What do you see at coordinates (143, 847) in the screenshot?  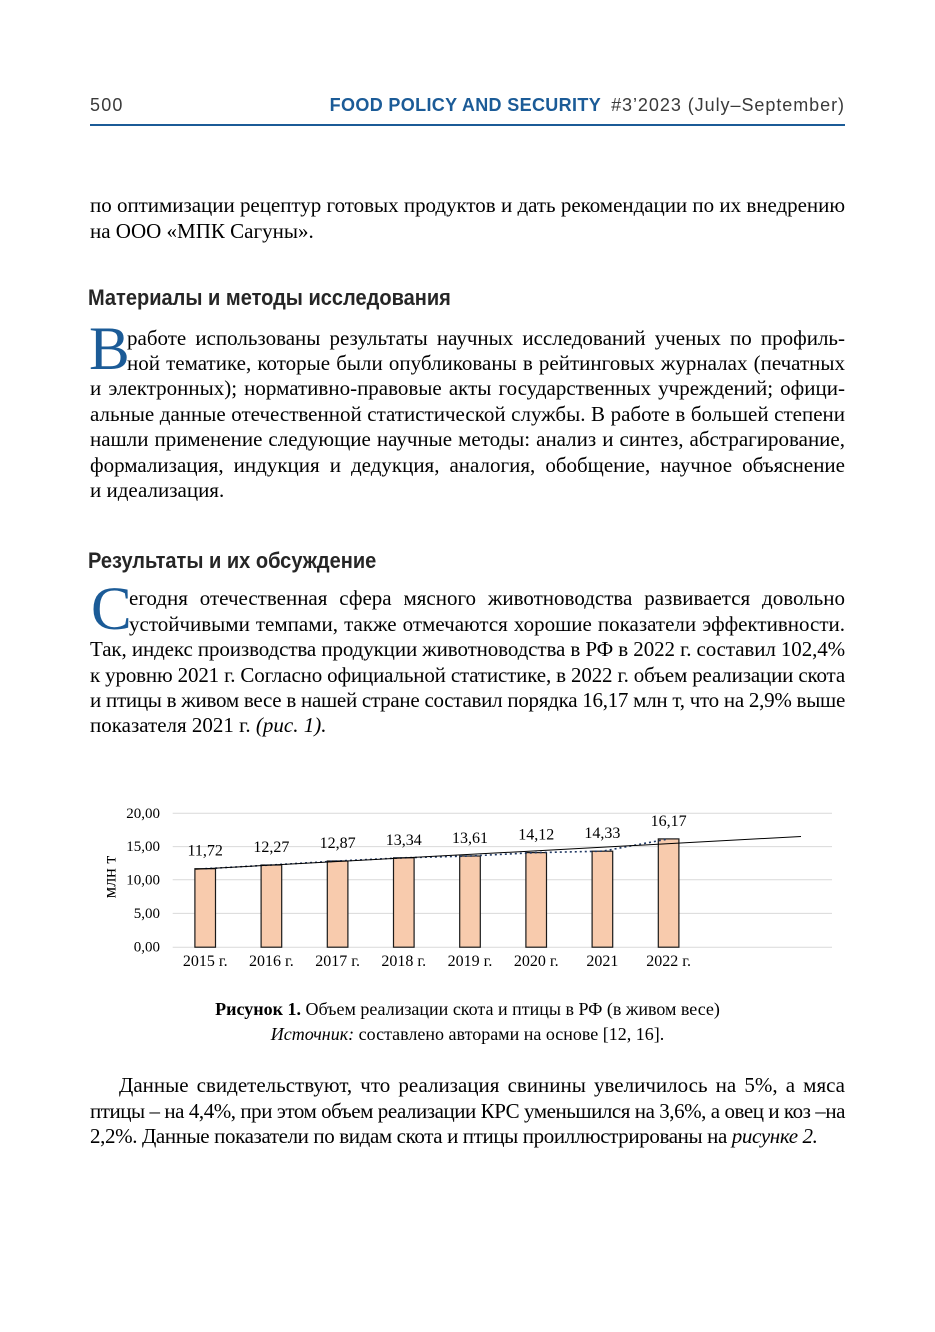 I see `svg-text: 15,00` at bounding box center [143, 847].